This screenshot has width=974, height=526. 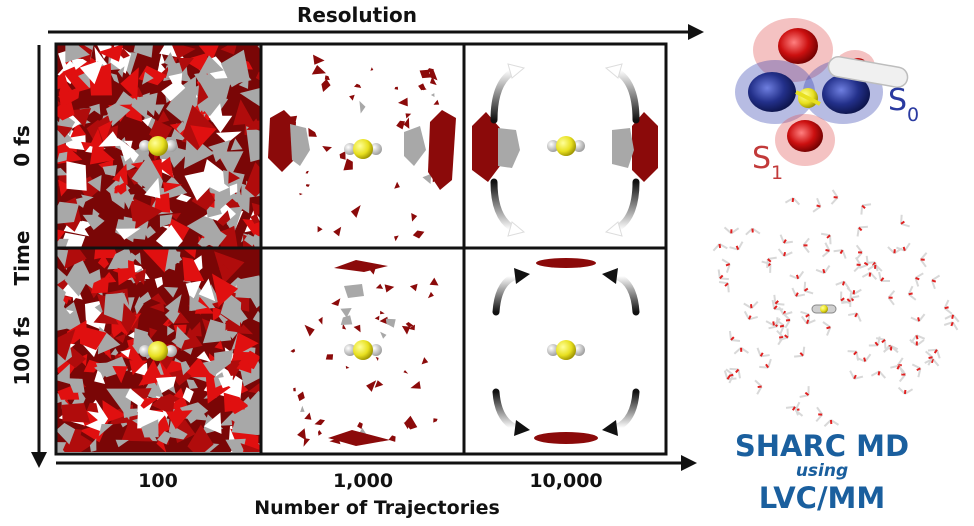 I want to click on column-label-10000: 10,000, so click(x=565, y=481).